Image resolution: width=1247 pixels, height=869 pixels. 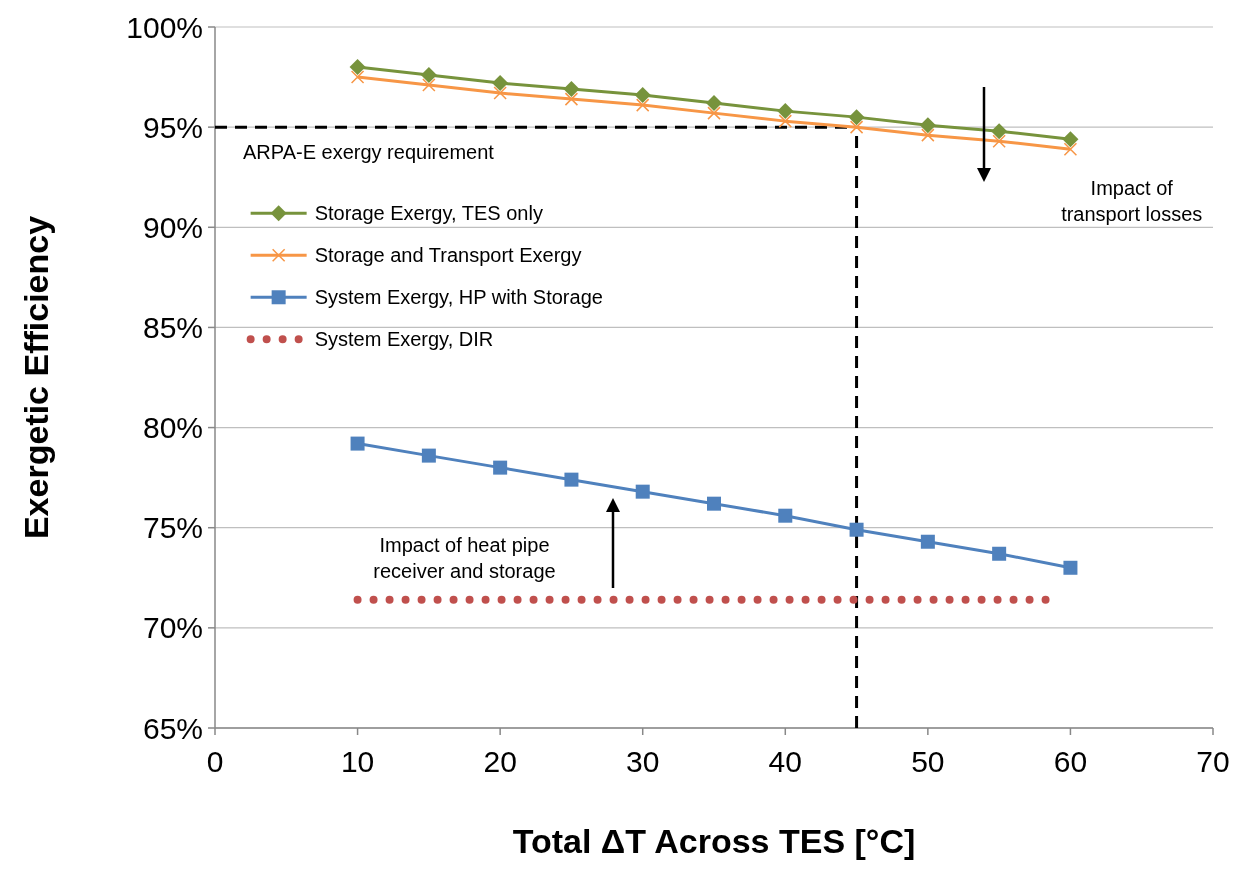 What do you see at coordinates (464, 557) in the screenshot?
I see `annotation: Impact of heat pipe receiver and storage` at bounding box center [464, 557].